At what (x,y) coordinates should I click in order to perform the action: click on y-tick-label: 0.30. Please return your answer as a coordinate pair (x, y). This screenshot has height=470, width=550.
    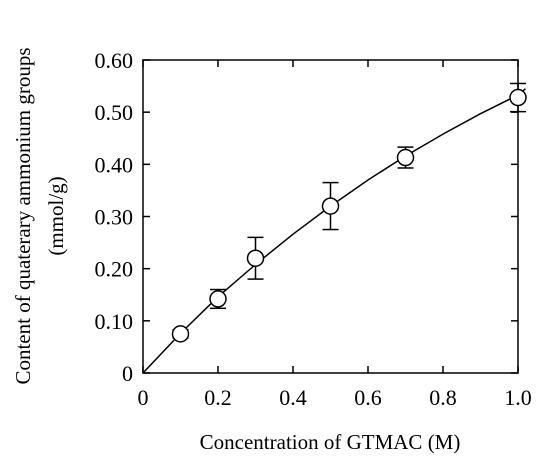
    Looking at the image, I should click on (114, 217).